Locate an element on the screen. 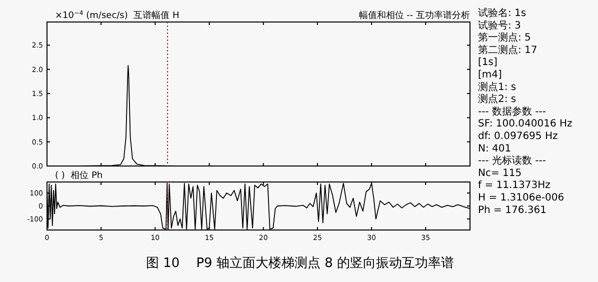  text: --- 光标读数 --- is located at coordinates (512, 160).